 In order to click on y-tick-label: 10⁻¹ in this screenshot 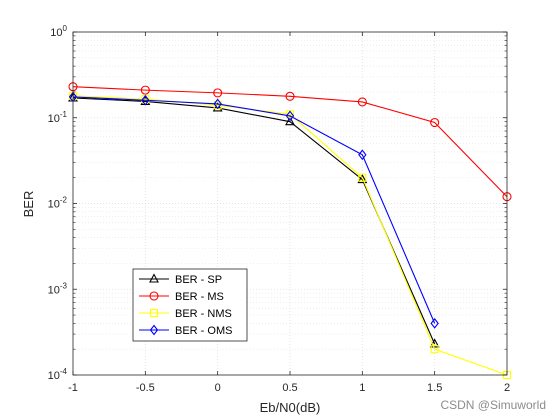, I will do `click(58, 117)`.